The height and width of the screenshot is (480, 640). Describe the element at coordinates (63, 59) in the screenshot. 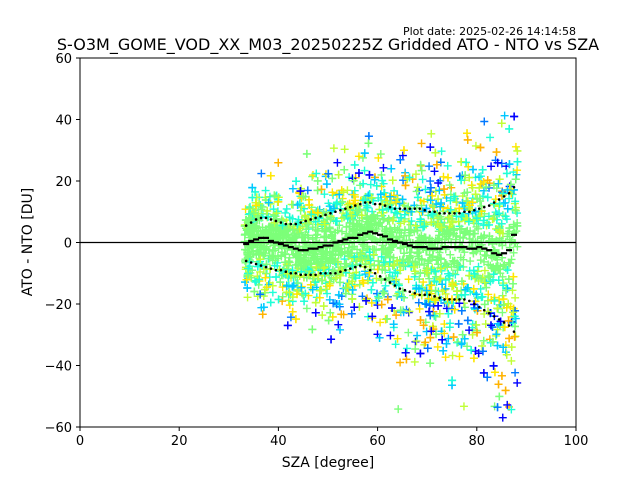

I see `y-tick-label: 60` at that location.